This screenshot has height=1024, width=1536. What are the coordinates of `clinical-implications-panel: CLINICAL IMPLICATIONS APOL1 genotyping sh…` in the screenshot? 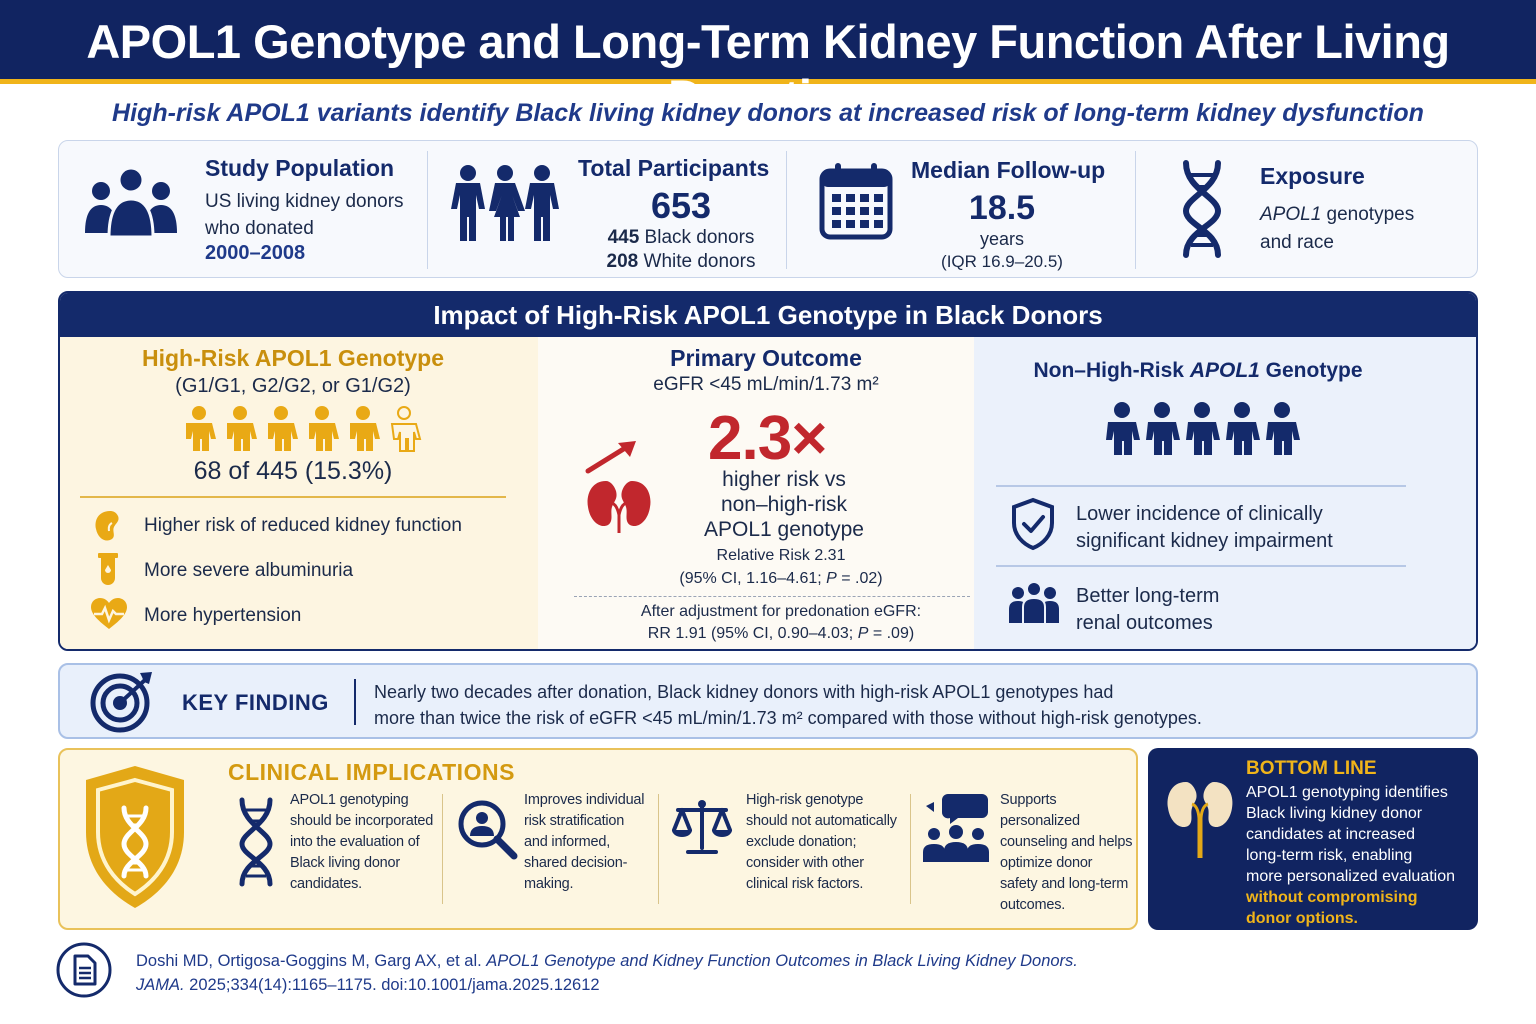 It's located at (598, 839).